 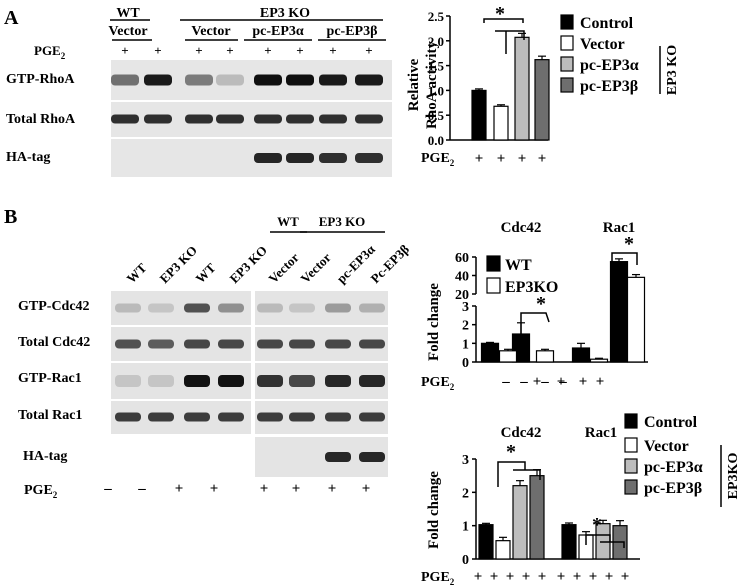 I want to click on chart-b1-pge2-label: PGE2, so click(x=438, y=383).